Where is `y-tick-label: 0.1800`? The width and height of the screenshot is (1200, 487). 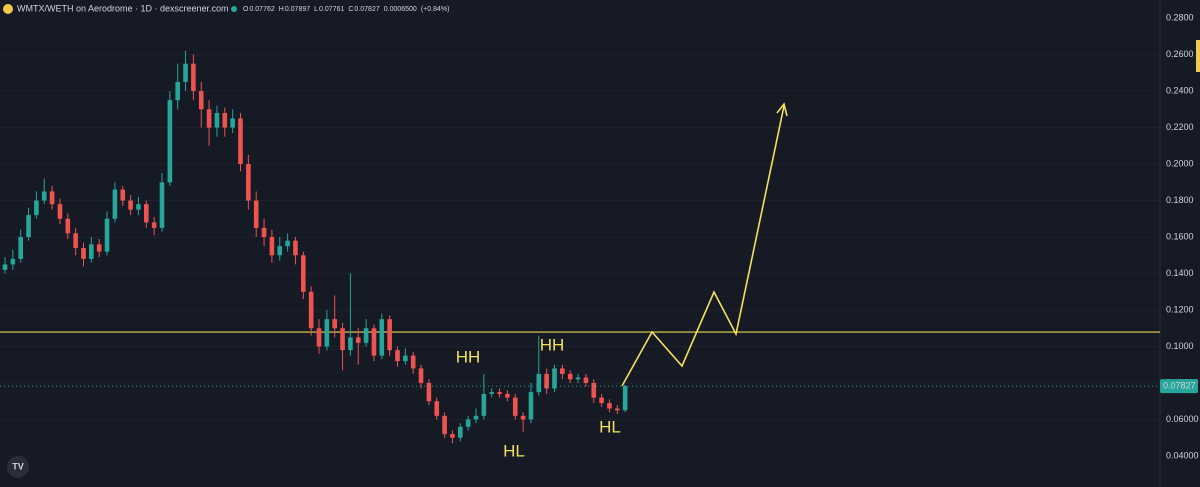
y-tick-label: 0.1800 is located at coordinates (1180, 200).